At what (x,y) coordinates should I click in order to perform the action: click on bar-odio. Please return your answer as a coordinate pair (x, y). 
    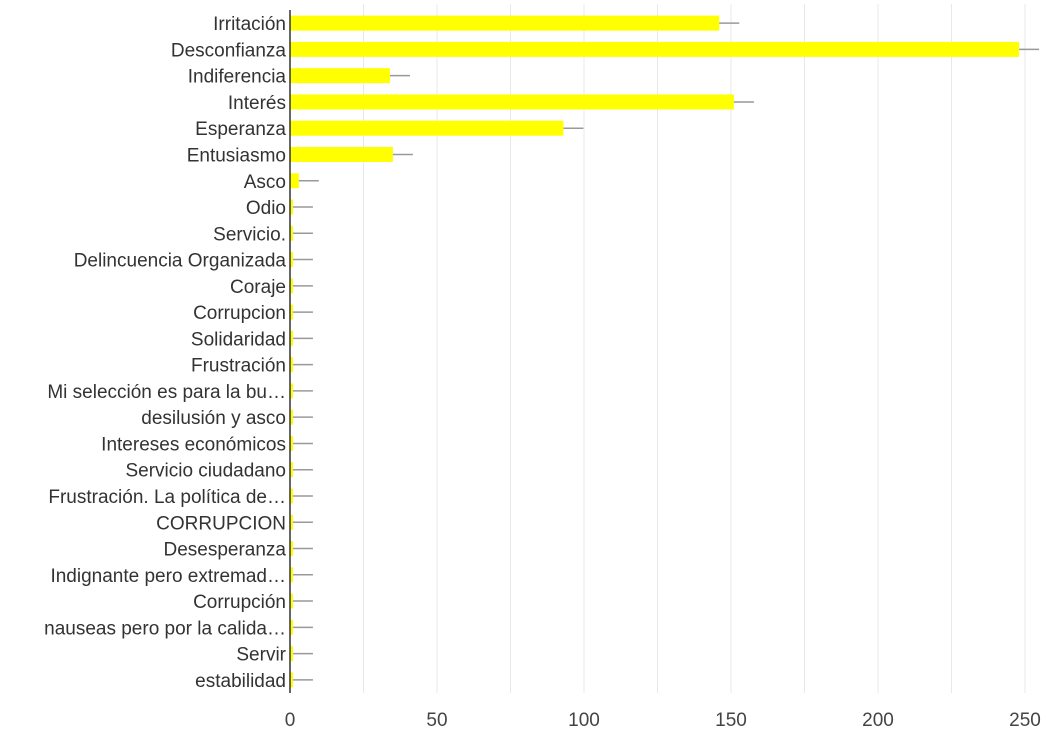
    Looking at the image, I should click on (291, 207).